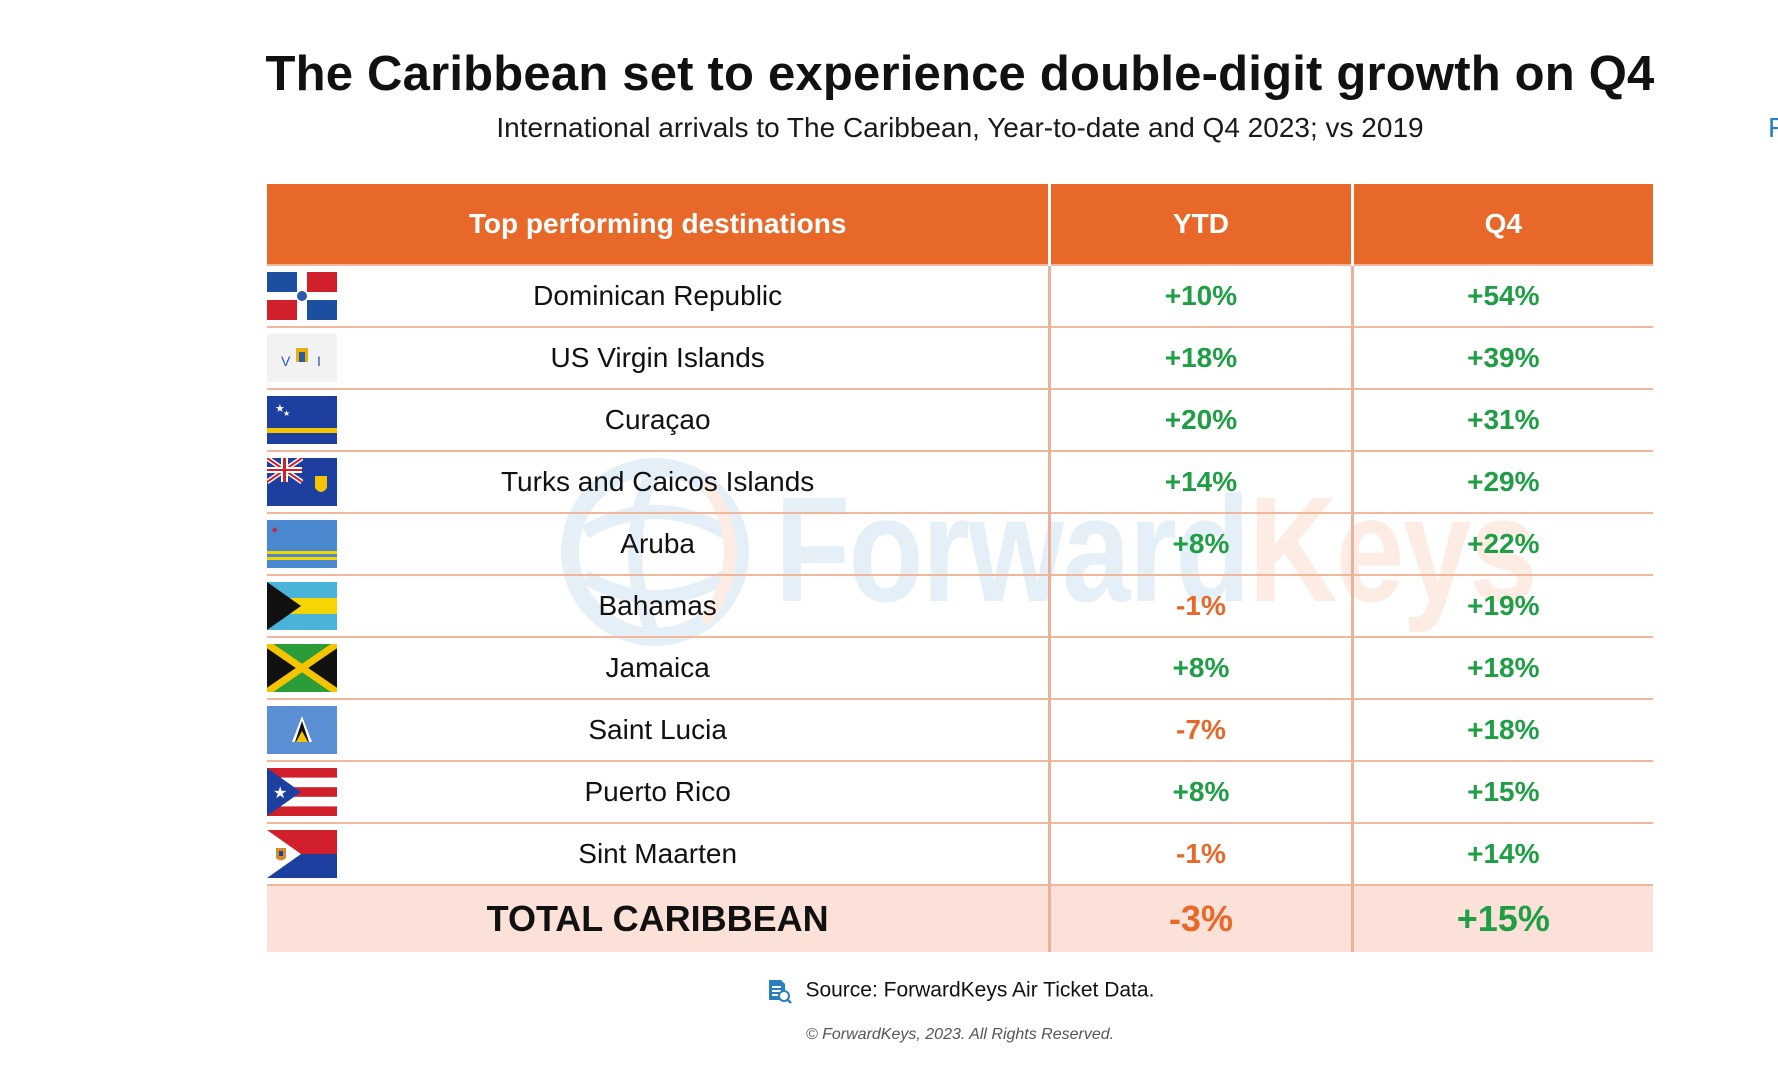  I want to click on table-row: Saint Lucia -7% +18%, so click(960, 729).